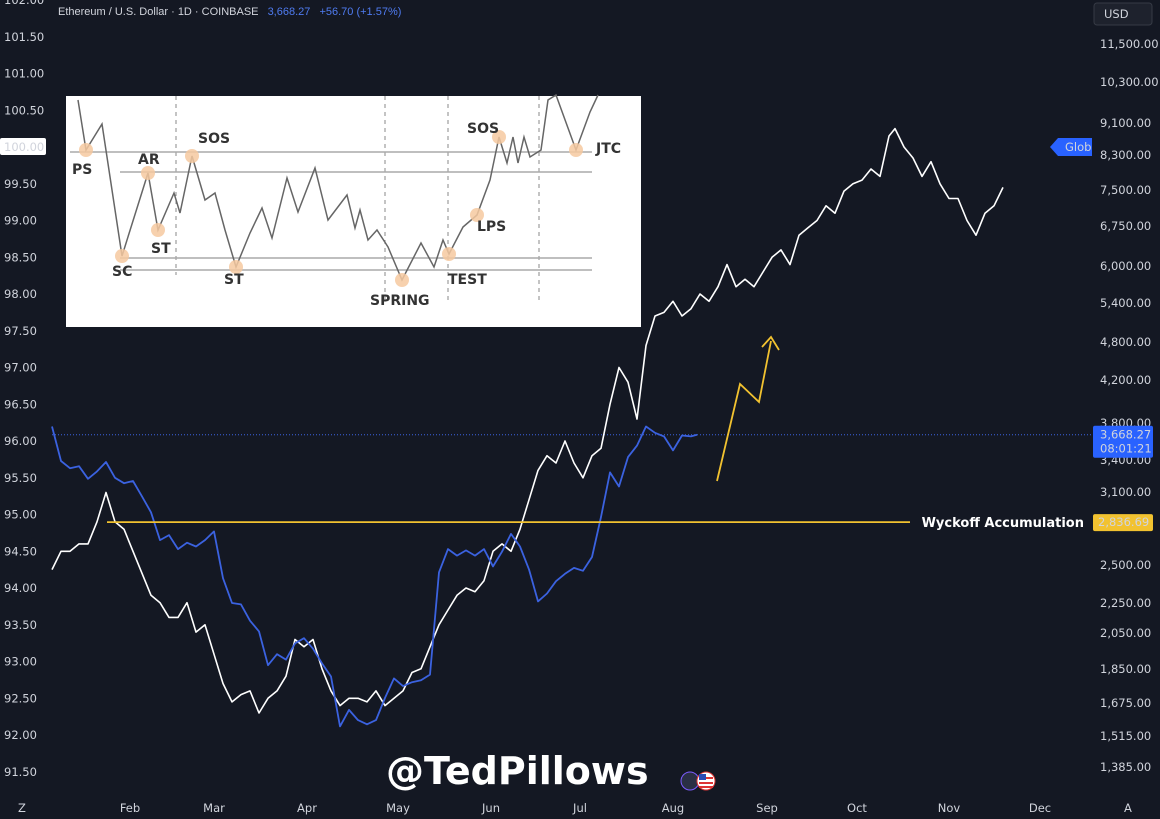  Describe the element at coordinates (673, 808) in the screenshot. I see `time-axis-tick-label: Aug` at that location.